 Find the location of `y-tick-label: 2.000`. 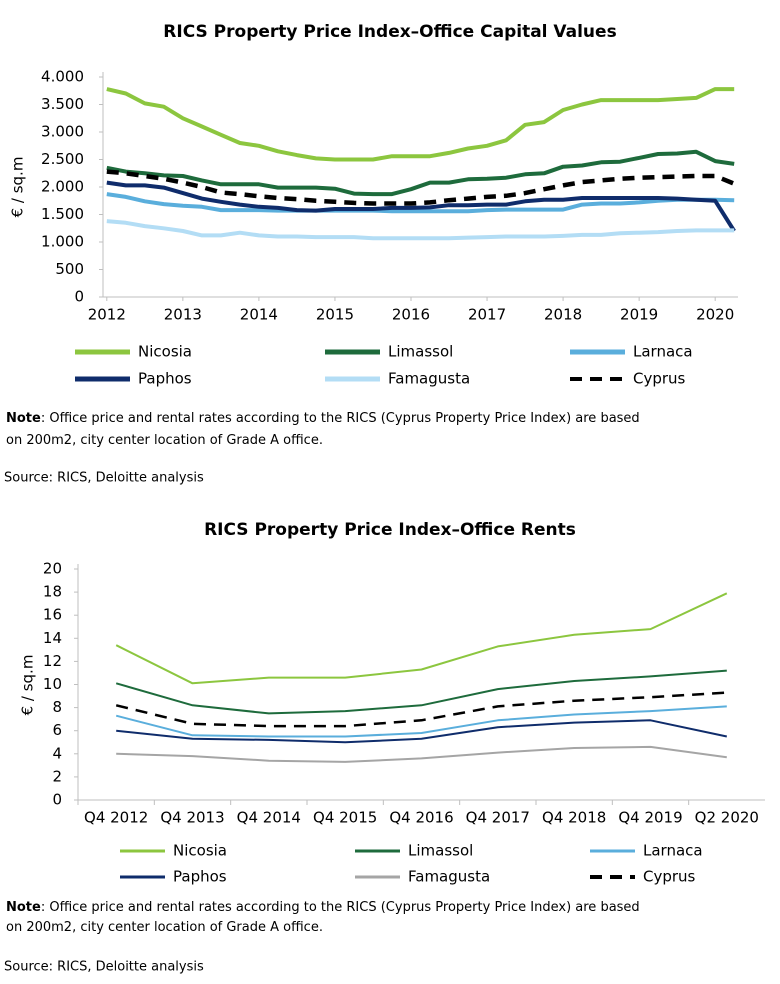

y-tick-label: 2.000 is located at coordinates (62, 187).